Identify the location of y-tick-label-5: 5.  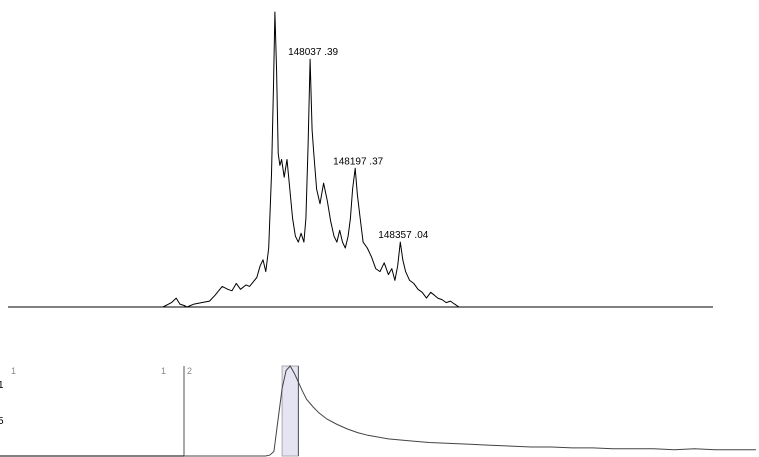
(2, 421).